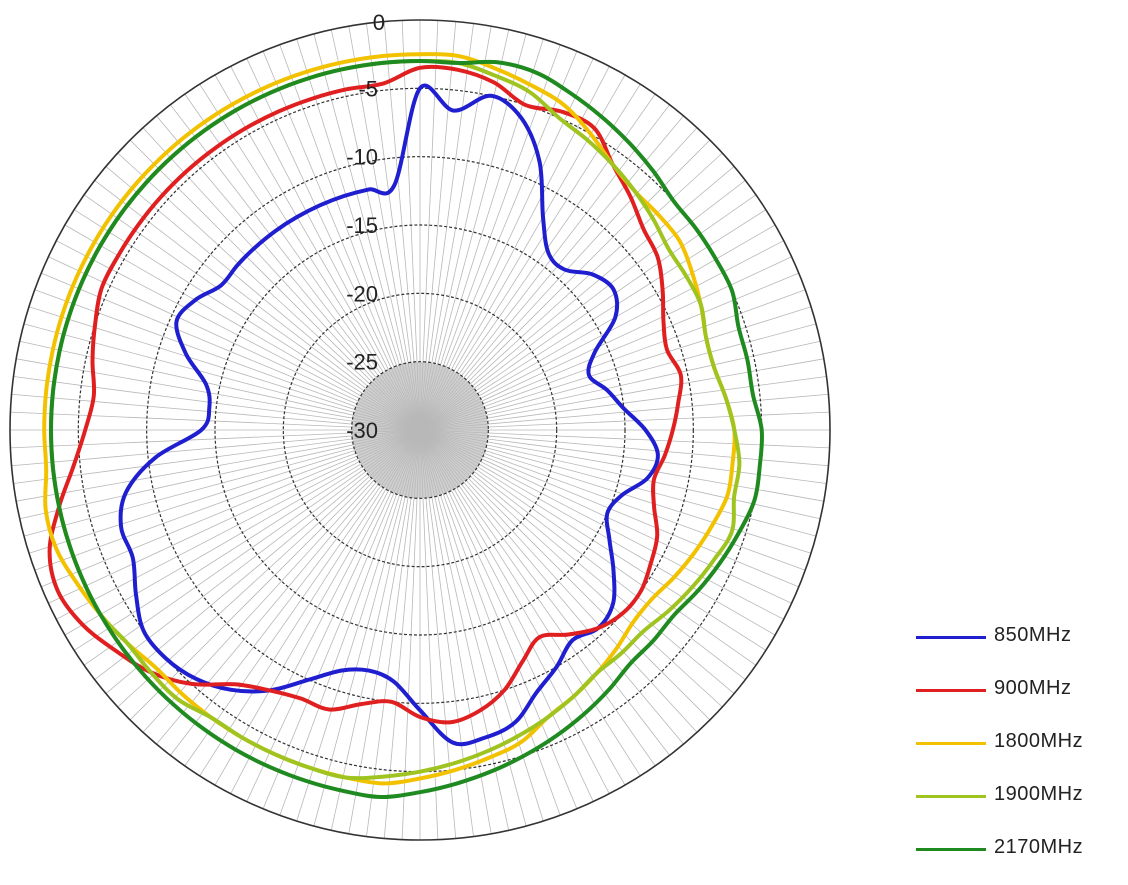 The image size is (1128, 885). I want to click on legend-label: 2170MHz, so click(1039, 847).